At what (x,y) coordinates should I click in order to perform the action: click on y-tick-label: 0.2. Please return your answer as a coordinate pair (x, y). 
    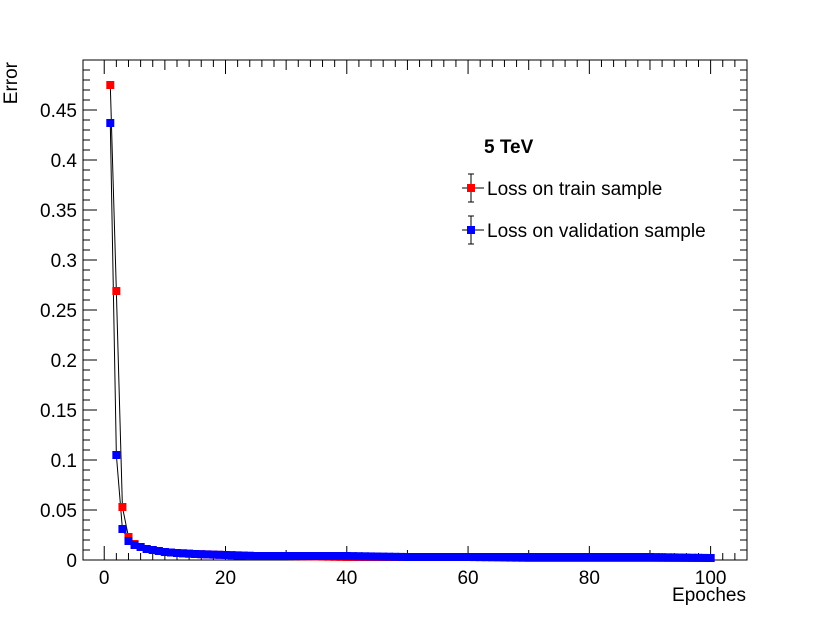
    Looking at the image, I should click on (64, 361).